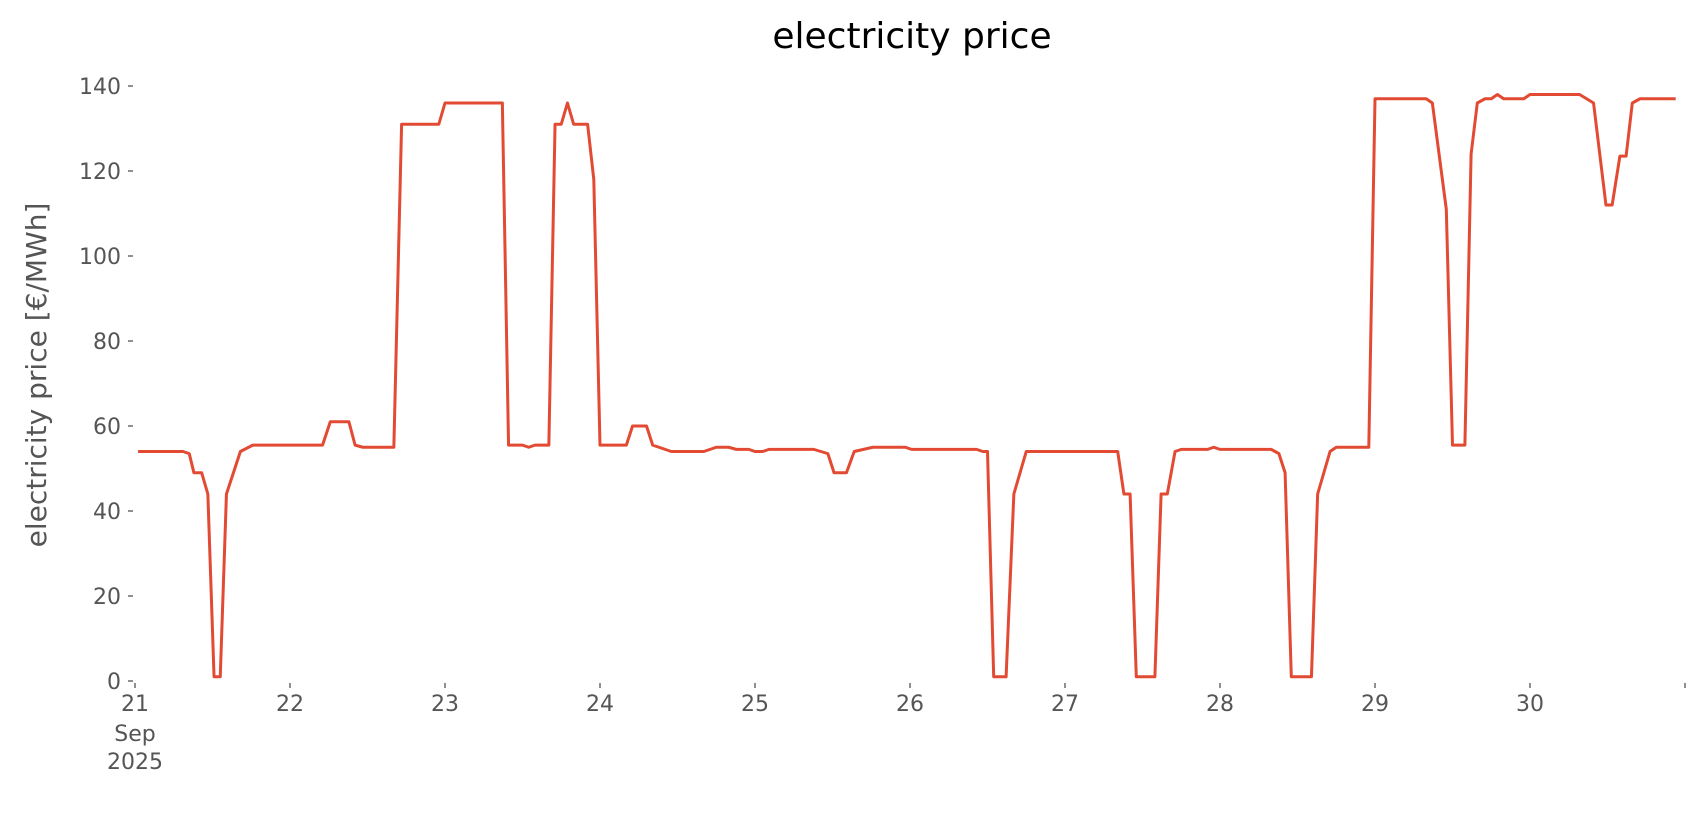 The width and height of the screenshot is (1706, 819). Describe the element at coordinates (36, 375) in the screenshot. I see `y-axis-label: electricity price [€/MWh]` at that location.